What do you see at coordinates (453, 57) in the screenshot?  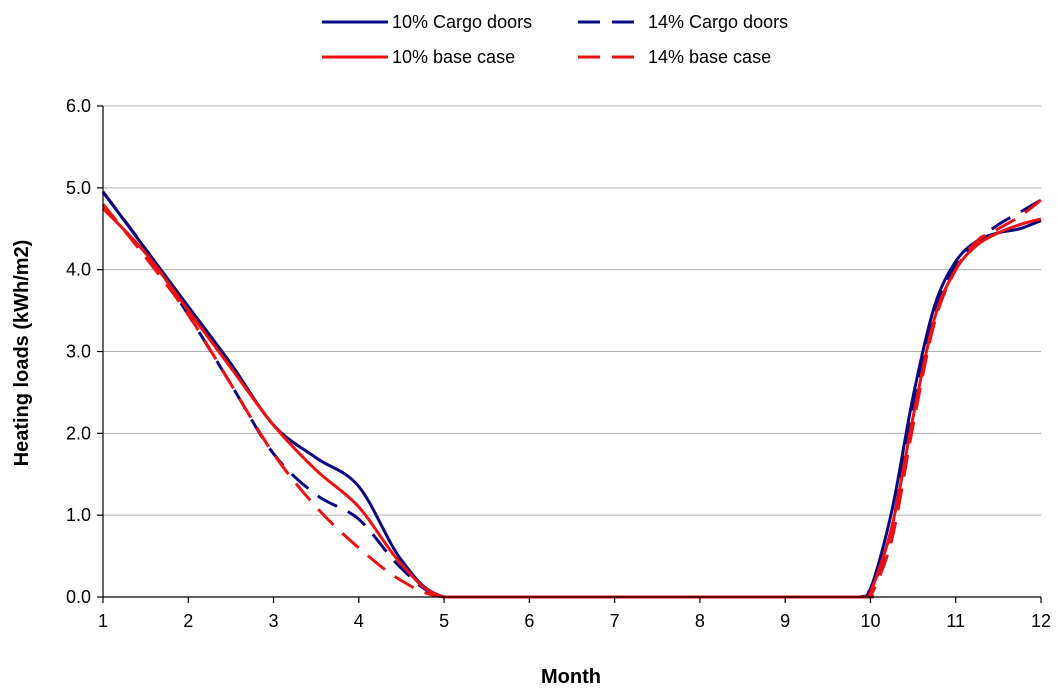 I see `legend-label: 10% base case` at bounding box center [453, 57].